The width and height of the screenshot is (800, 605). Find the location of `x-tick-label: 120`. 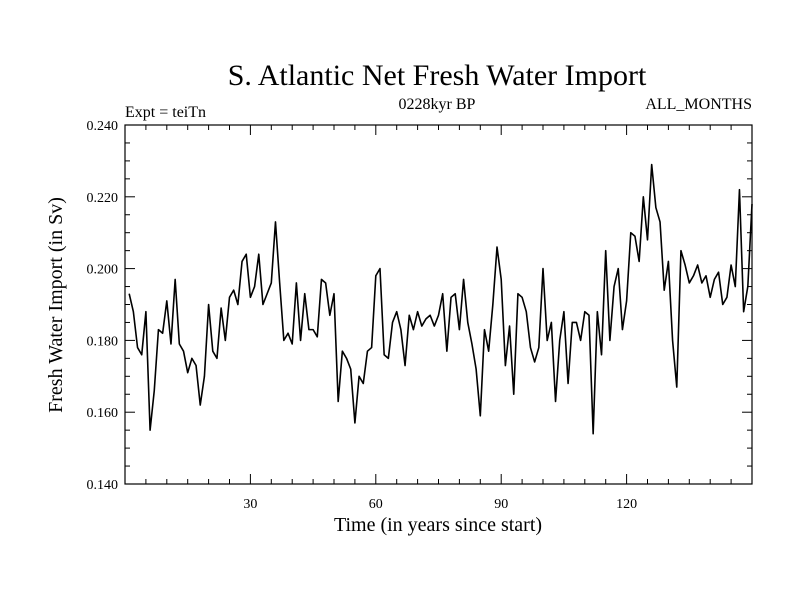

x-tick-label: 120 is located at coordinates (626, 504).